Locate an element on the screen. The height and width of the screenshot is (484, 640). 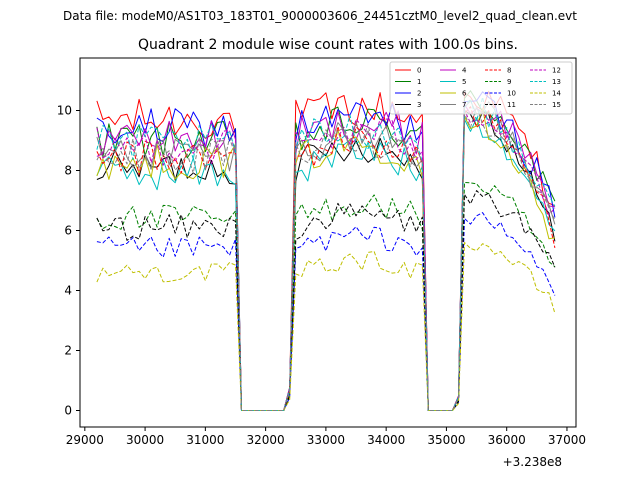
legend-label-10: 10 is located at coordinates (511, 94).